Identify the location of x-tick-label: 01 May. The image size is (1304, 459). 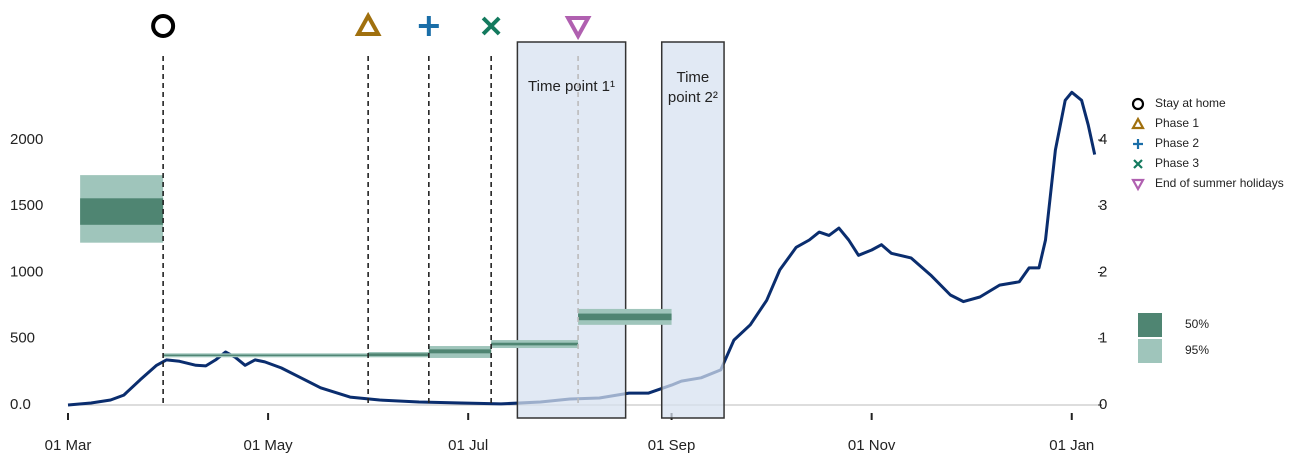
(268, 445).